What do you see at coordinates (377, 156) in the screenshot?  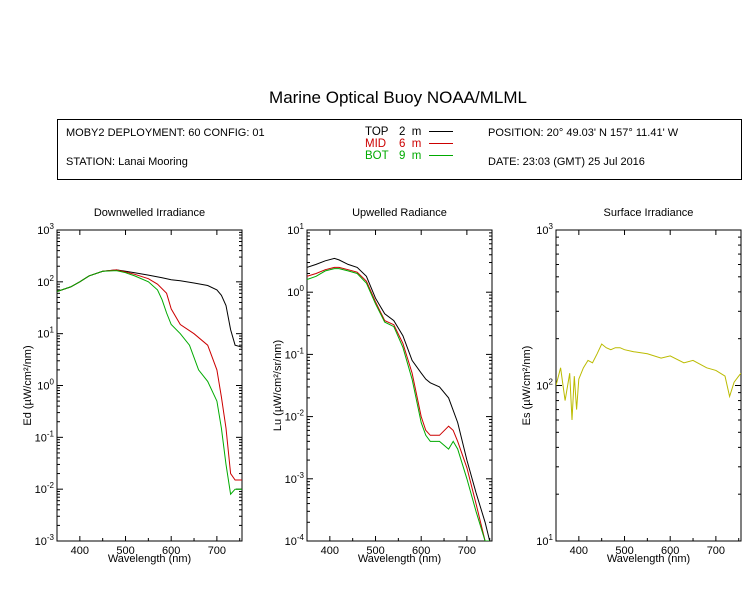 I see `legend-label: BOT` at bounding box center [377, 156].